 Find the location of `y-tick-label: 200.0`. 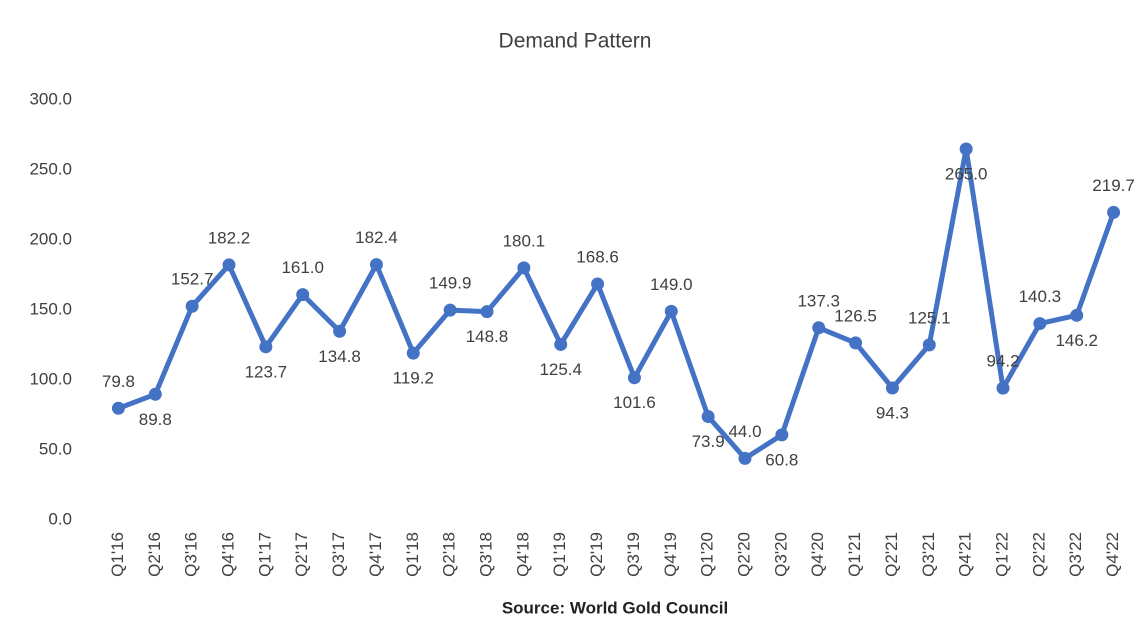

y-tick-label: 200.0 is located at coordinates (50, 238).